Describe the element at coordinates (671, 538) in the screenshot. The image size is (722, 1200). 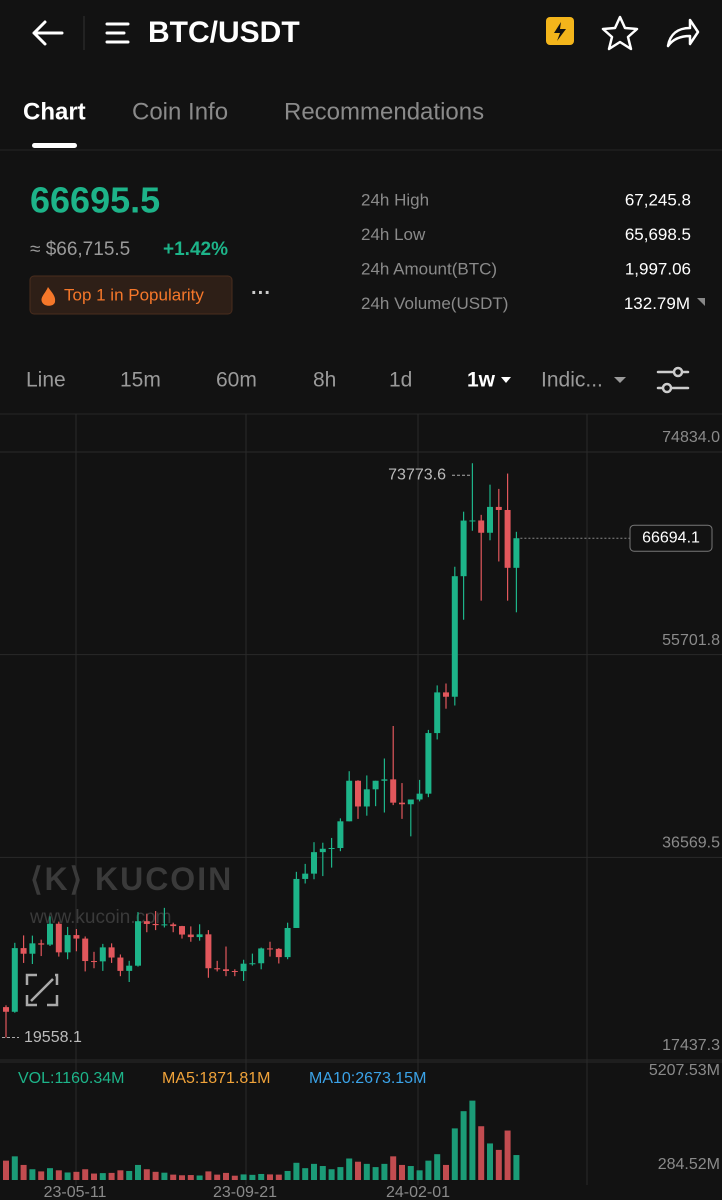
I see `last-price-box` at that location.